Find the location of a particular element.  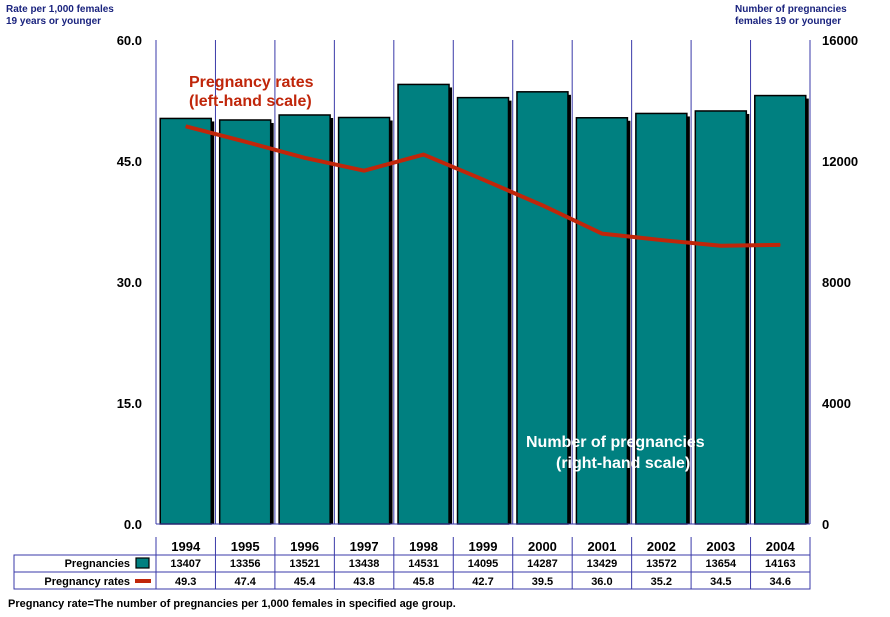

bar-1994 is located at coordinates (185, 321).